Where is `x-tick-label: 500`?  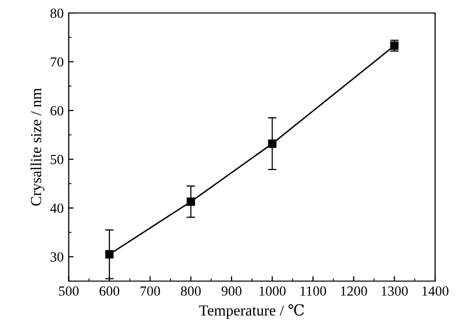 x-tick-label: 500 is located at coordinates (69, 291).